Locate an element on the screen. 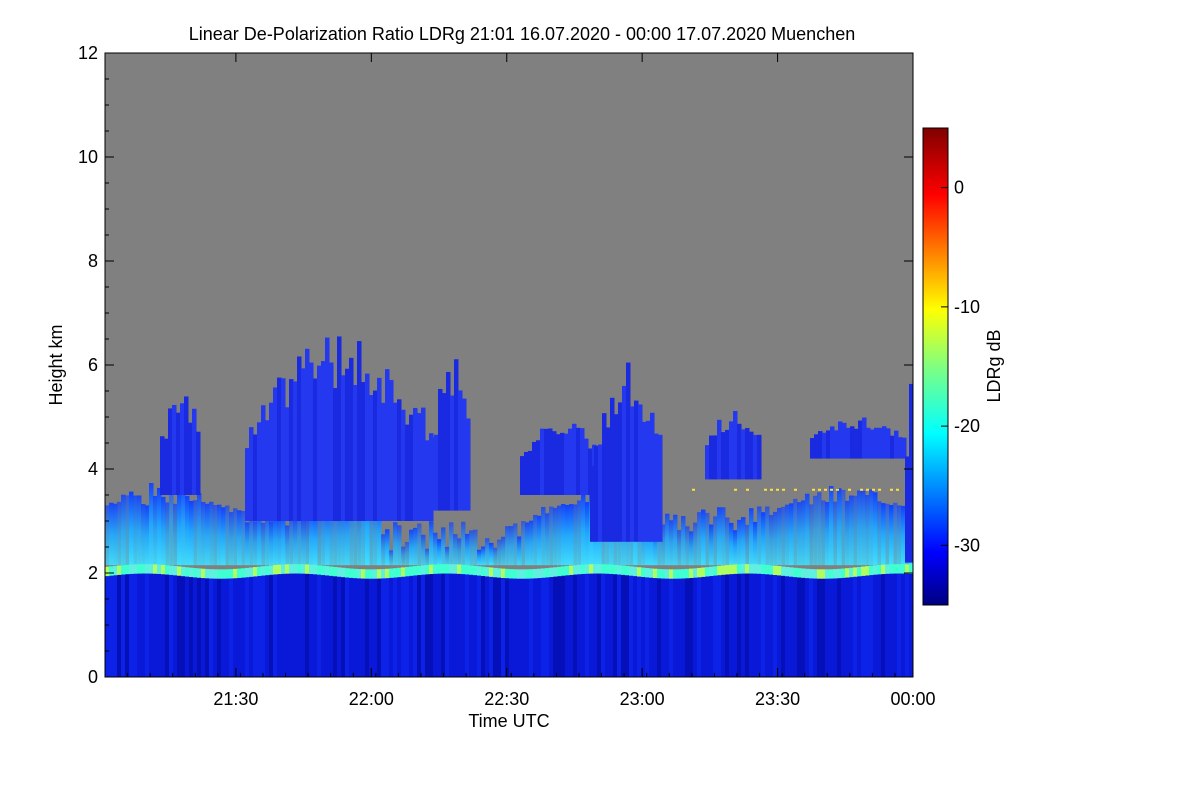  x-tick-label-4: 23:30 is located at coordinates (777, 699).